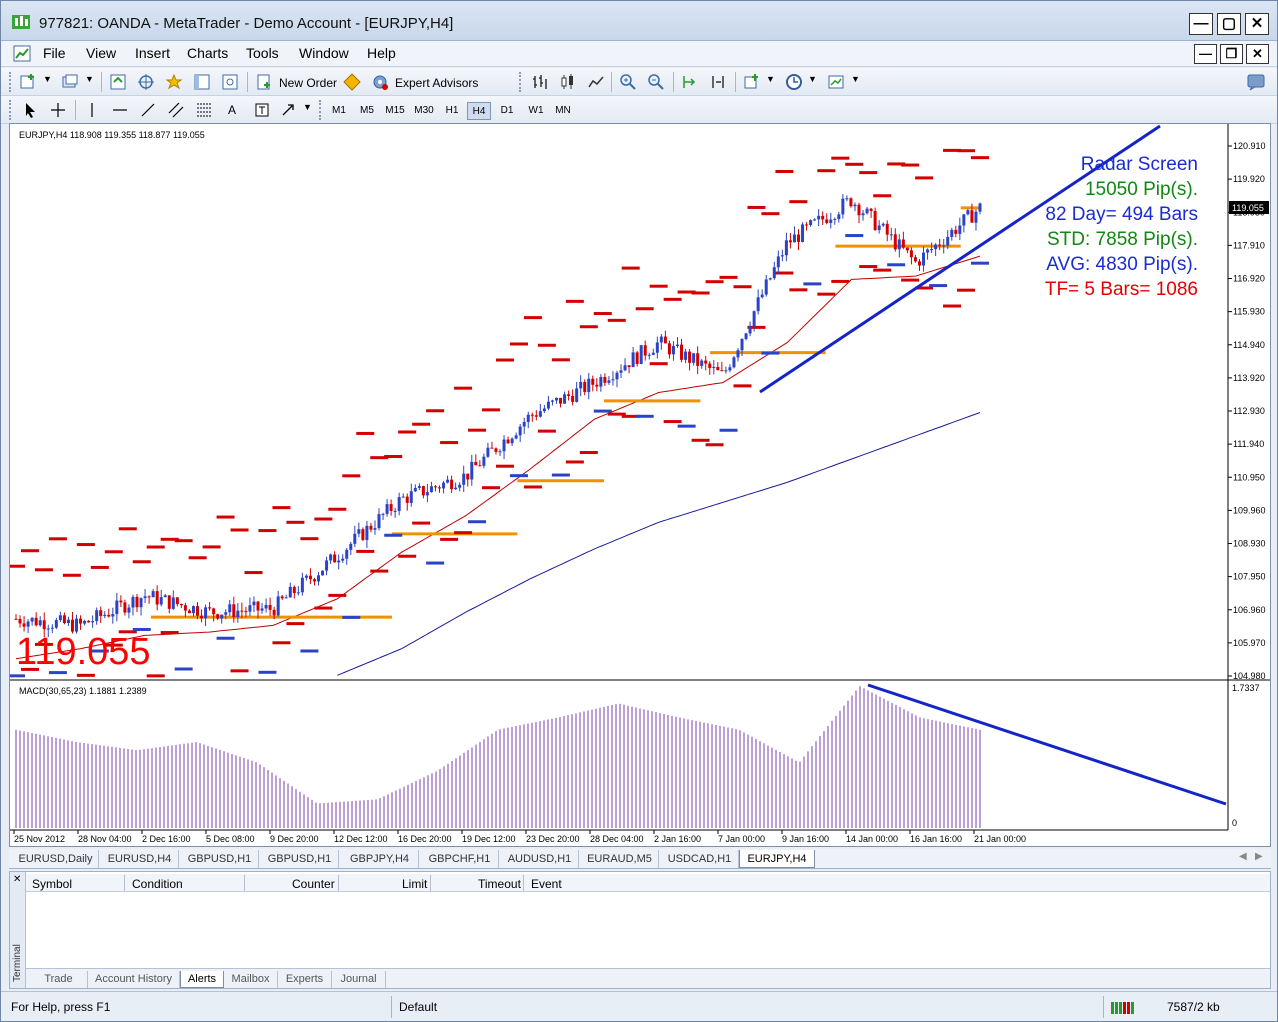 The height and width of the screenshot is (1022, 1278). What do you see at coordinates (308, 83) in the screenshot?
I see `new-order-button: New Order` at bounding box center [308, 83].